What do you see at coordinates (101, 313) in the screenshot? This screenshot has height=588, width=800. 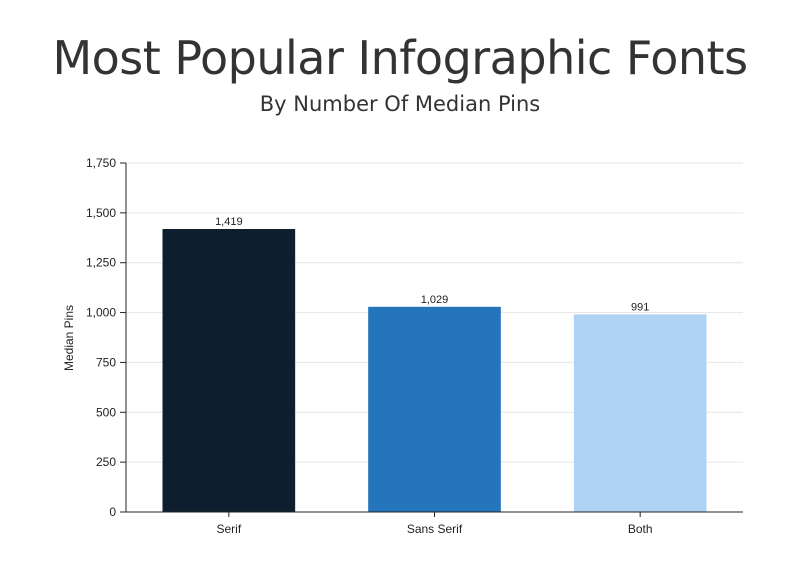 I see `y-tick-label: 1,000` at bounding box center [101, 313].